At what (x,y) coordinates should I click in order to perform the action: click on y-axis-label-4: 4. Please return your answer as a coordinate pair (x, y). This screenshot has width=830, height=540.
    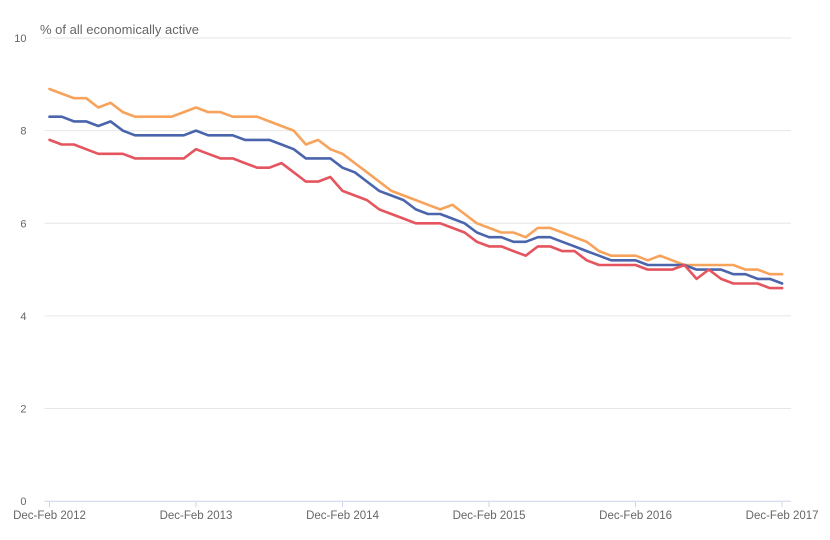
    Looking at the image, I should click on (23, 317).